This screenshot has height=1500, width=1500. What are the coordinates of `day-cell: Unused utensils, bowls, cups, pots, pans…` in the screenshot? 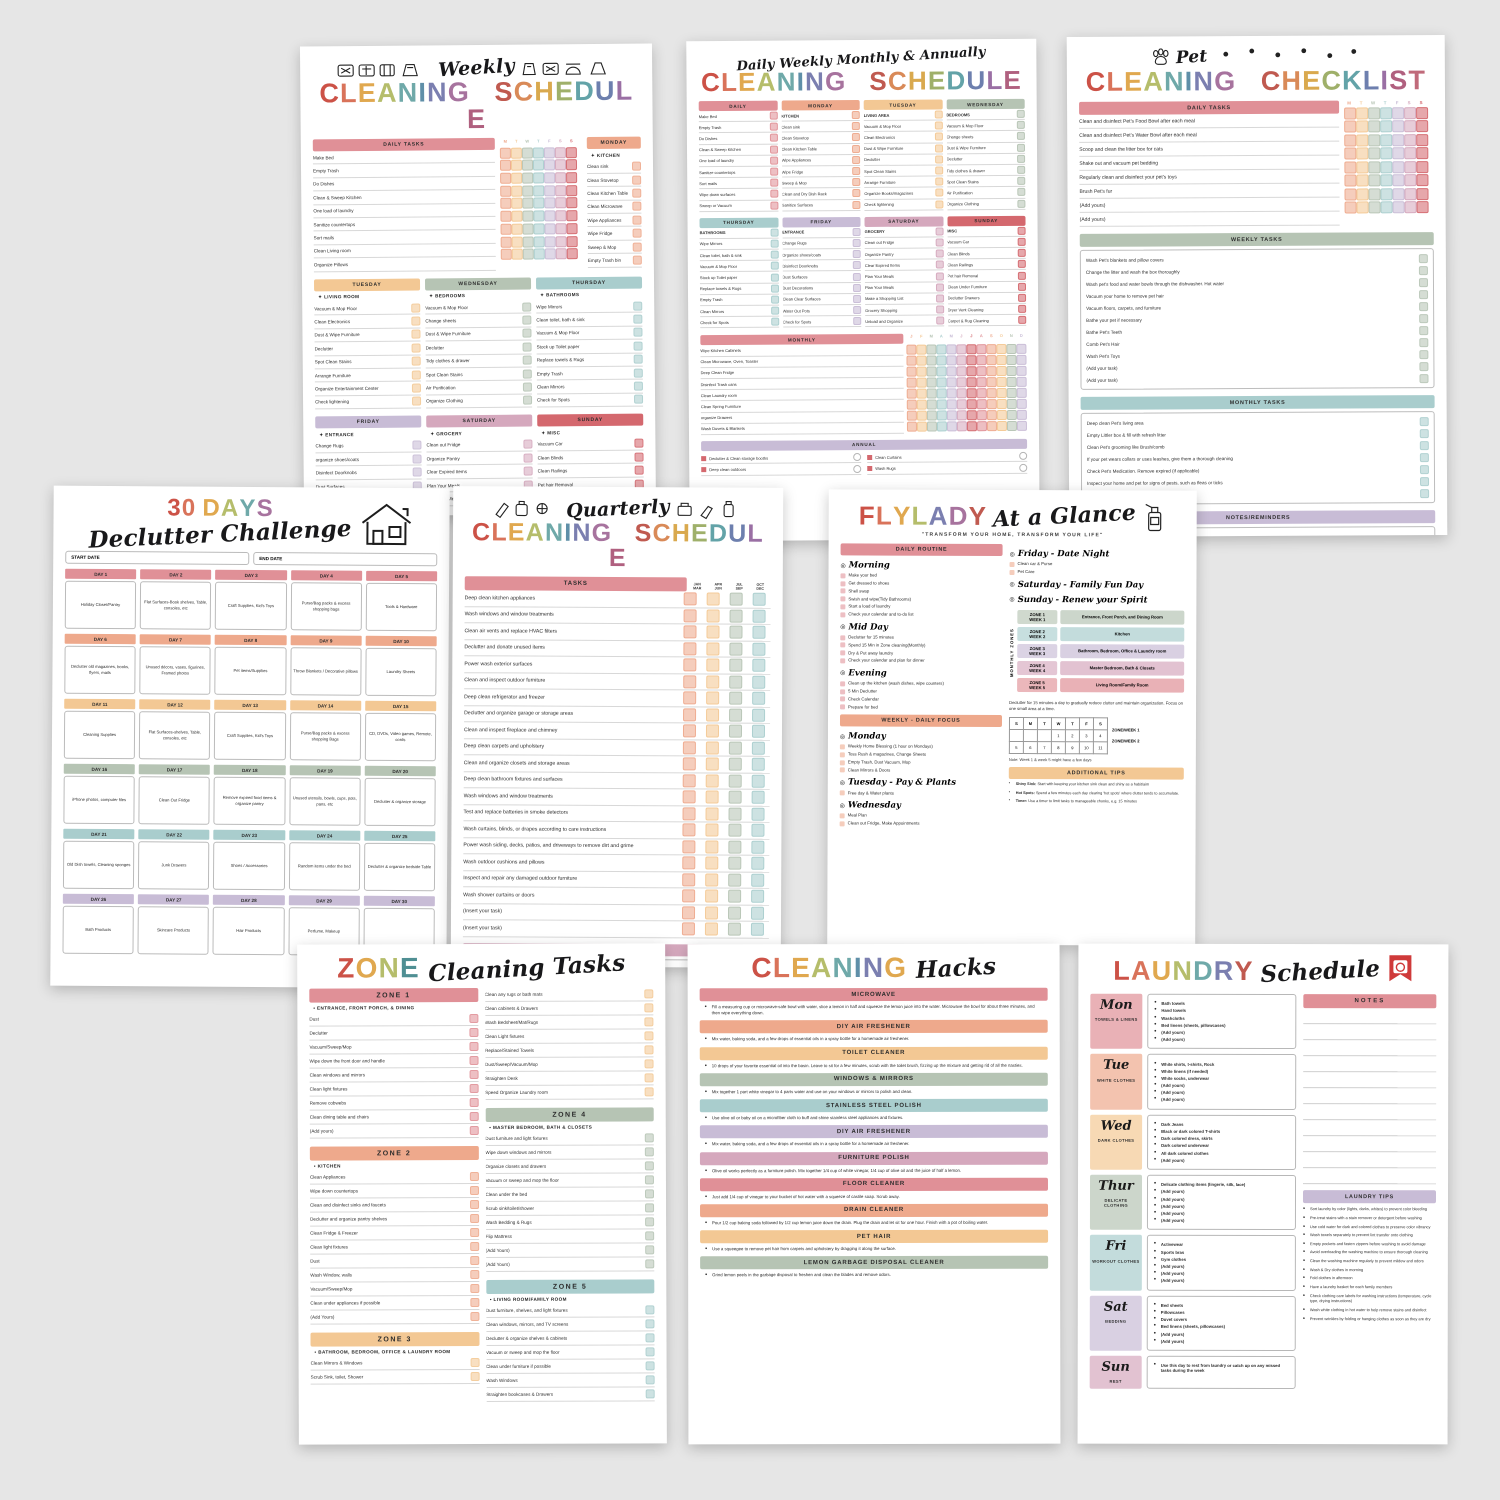 It's located at (324, 801).